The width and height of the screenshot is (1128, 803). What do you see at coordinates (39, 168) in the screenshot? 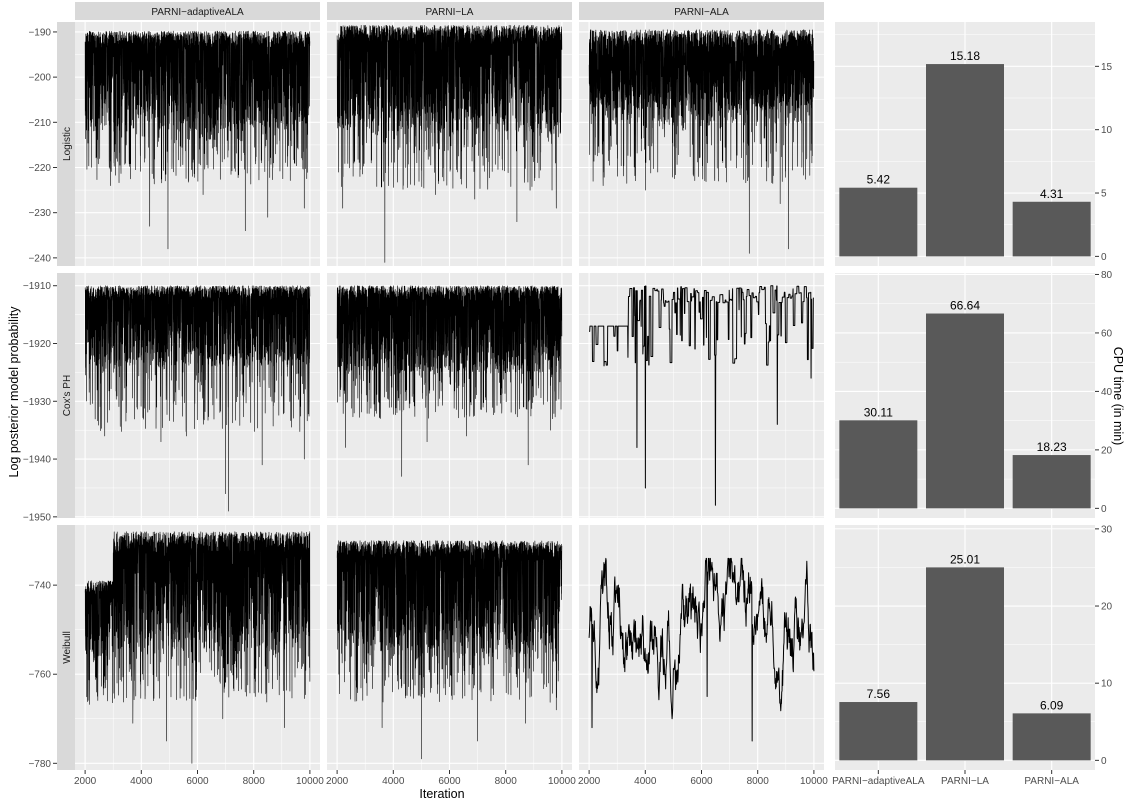
I see `y-tick-label: −220` at bounding box center [39, 168].